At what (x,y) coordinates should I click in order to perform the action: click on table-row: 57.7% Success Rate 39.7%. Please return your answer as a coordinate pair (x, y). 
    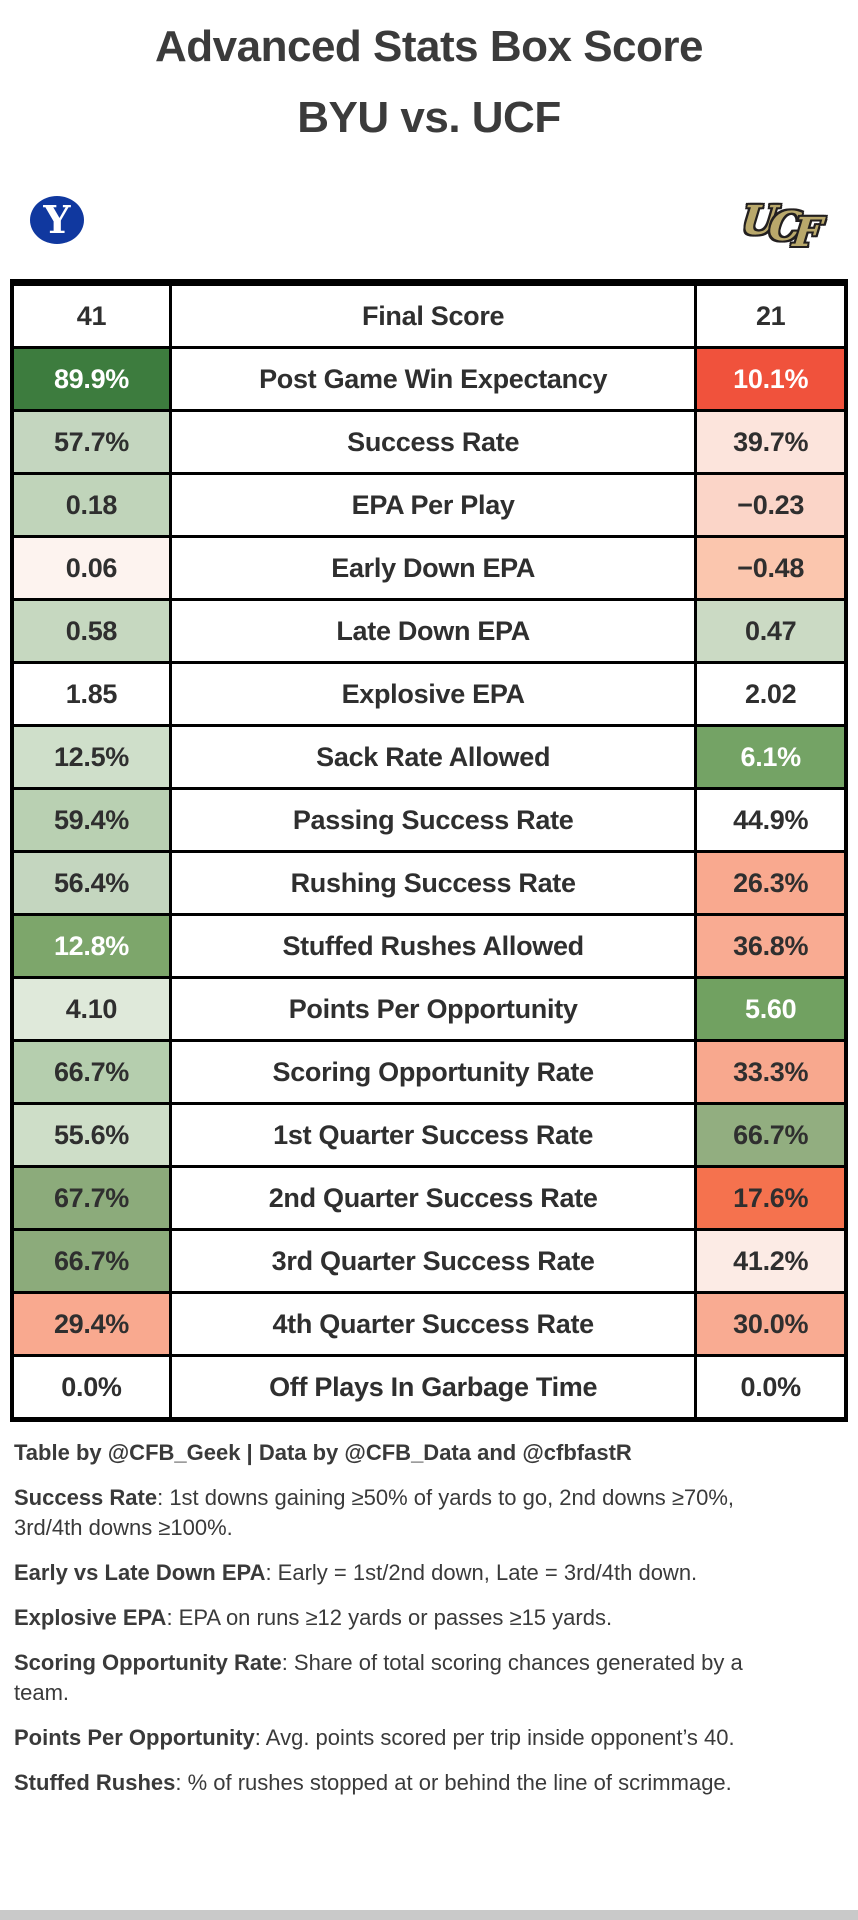
    Looking at the image, I should click on (429, 442).